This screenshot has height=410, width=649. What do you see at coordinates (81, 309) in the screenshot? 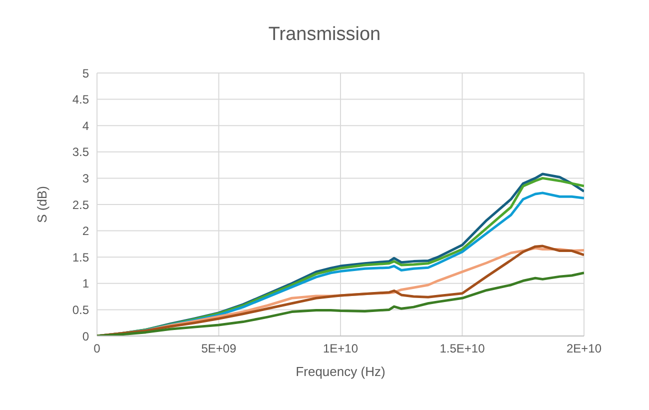
I see `y-tick-label: 0.5` at bounding box center [81, 309].